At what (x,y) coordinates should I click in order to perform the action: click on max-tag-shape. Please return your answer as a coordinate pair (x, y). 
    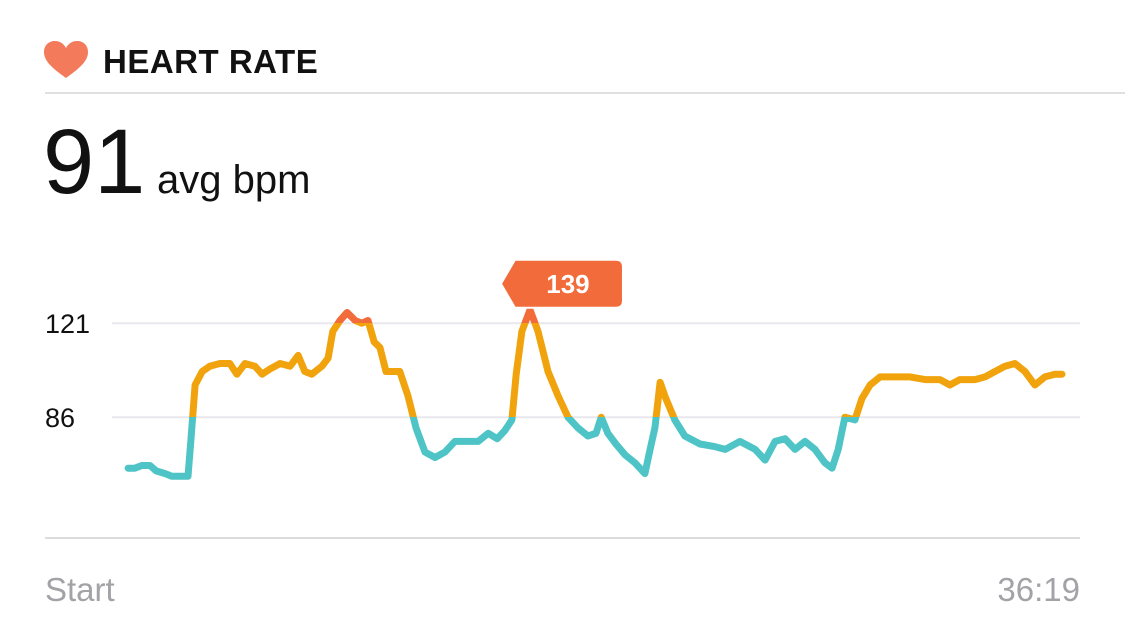
    Looking at the image, I should click on (561, 283).